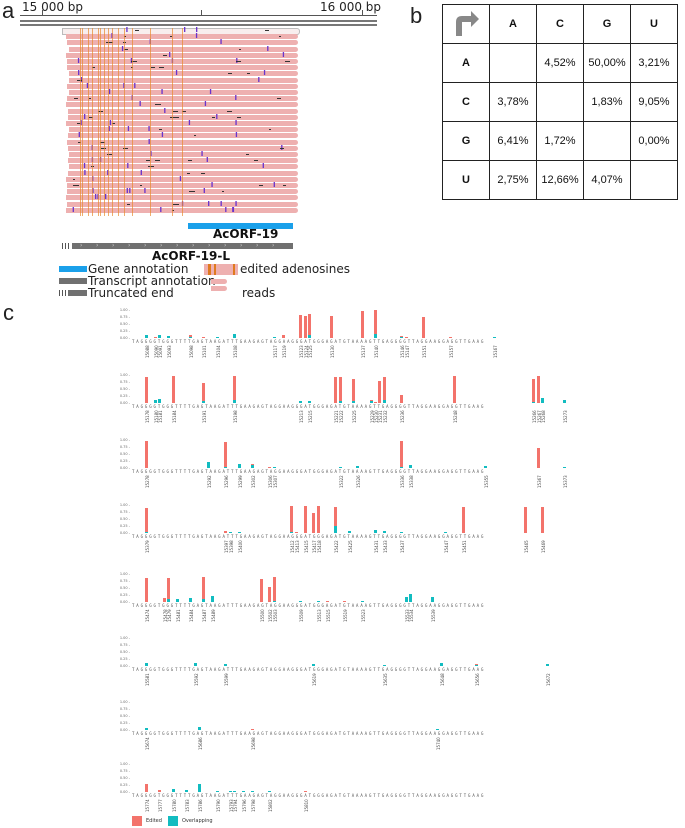 Image resolution: width=685 pixels, height=828 pixels. Describe the element at coordinates (124, 645) in the screenshot. I see `y-tick-label: 0.75 -` at that location.